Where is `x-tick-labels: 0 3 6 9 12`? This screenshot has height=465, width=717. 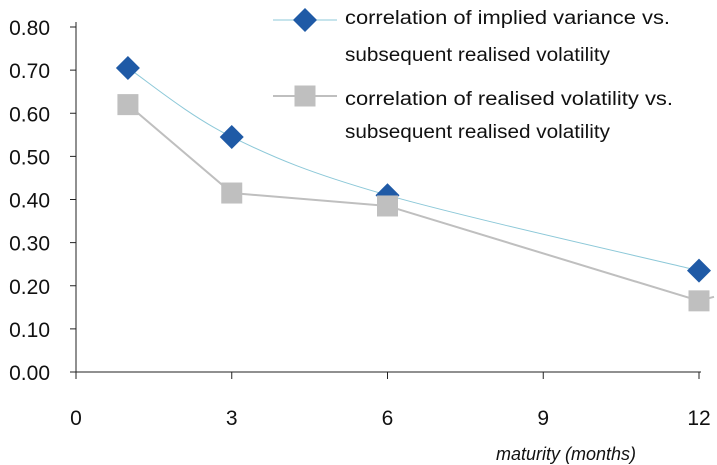 x-tick-labels: 0 3 6 9 12 is located at coordinates (390, 418).